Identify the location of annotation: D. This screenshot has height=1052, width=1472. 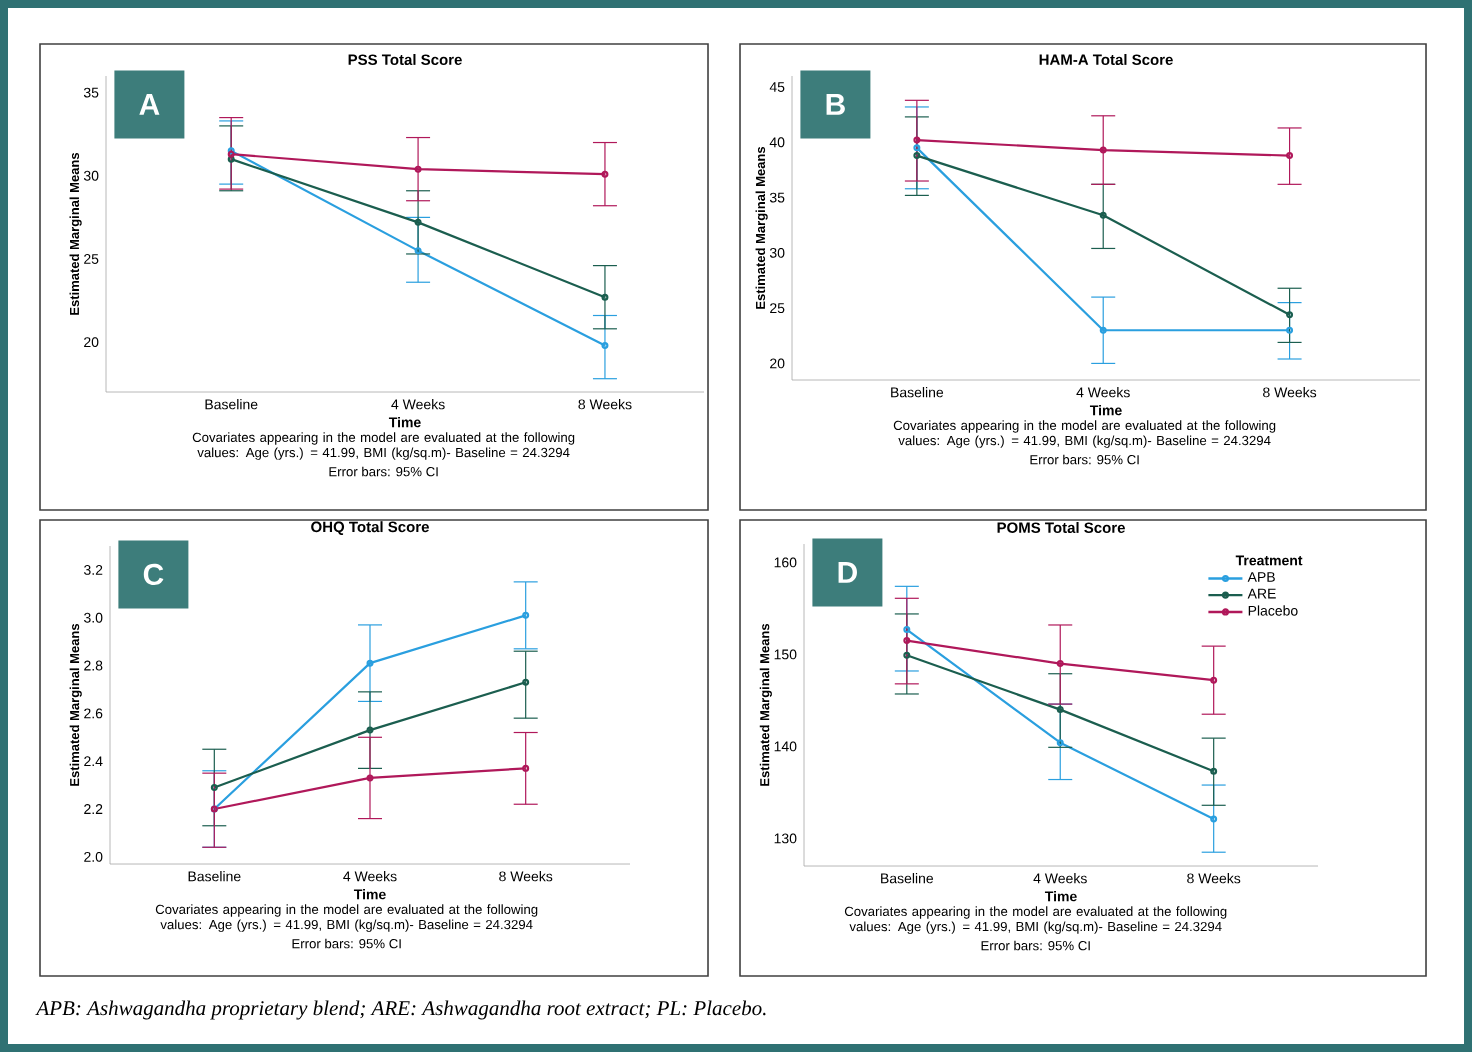
(847, 572).